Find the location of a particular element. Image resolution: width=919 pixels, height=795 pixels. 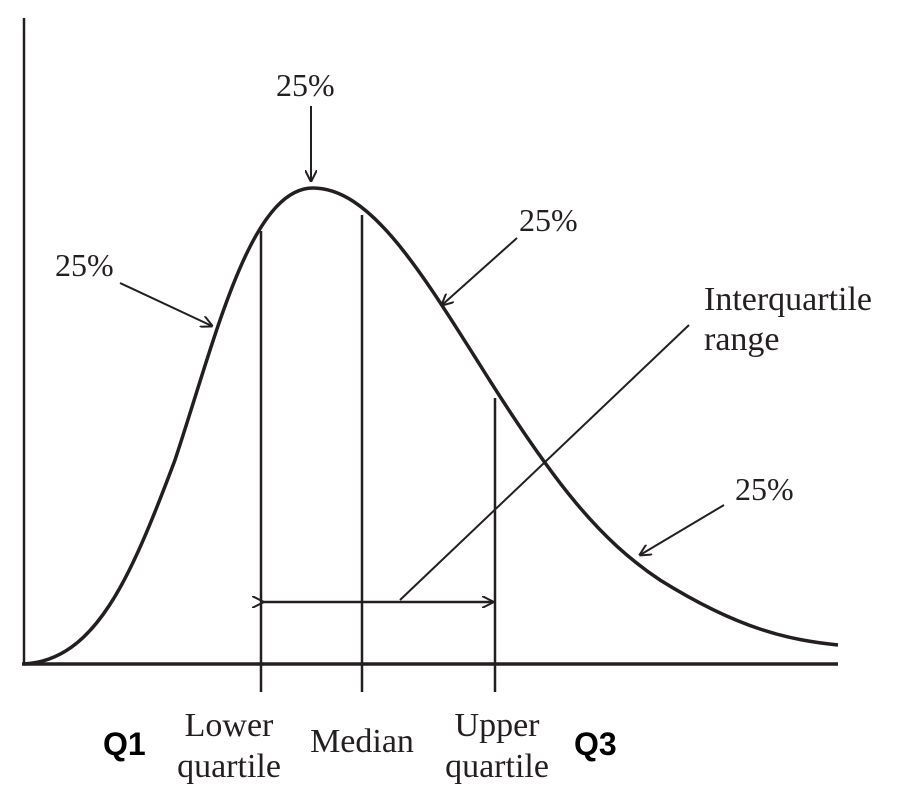

peak-percent-label: 25% is located at coordinates (305, 85).